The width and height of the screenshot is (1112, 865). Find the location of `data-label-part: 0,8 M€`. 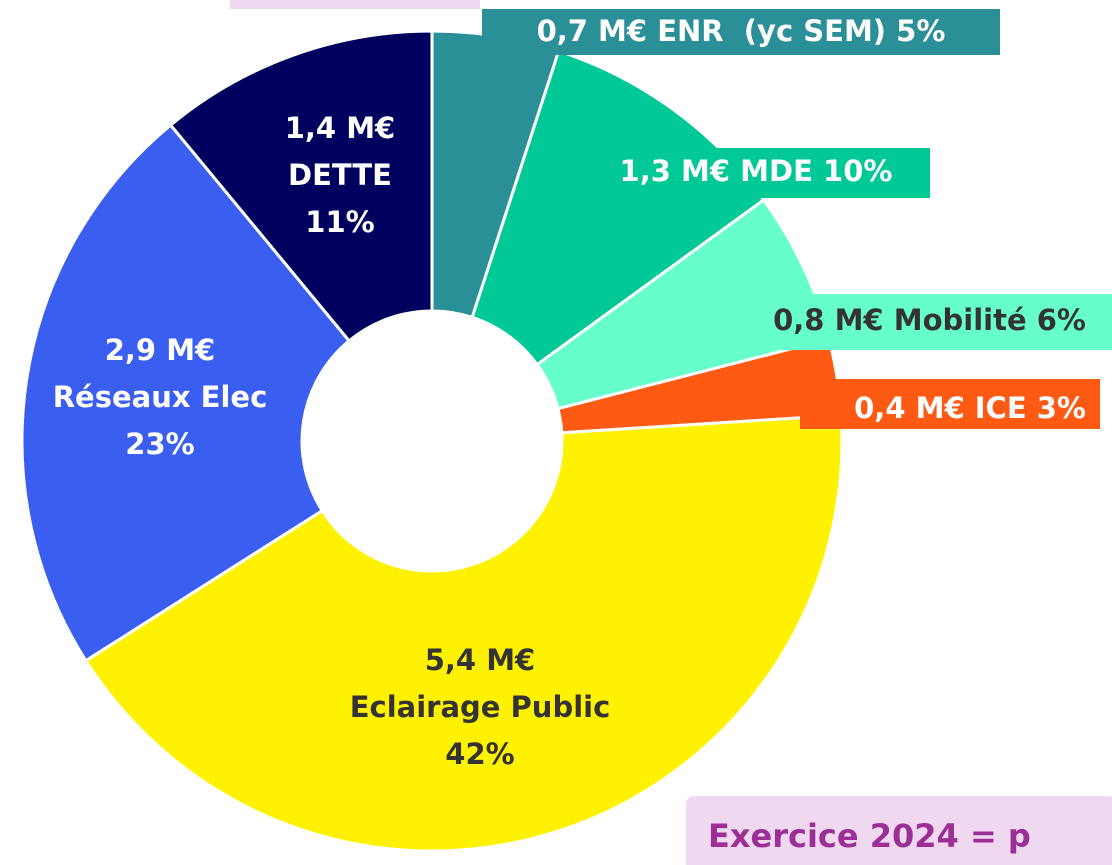

data-label-part: 0,8 M€ is located at coordinates (828, 320).